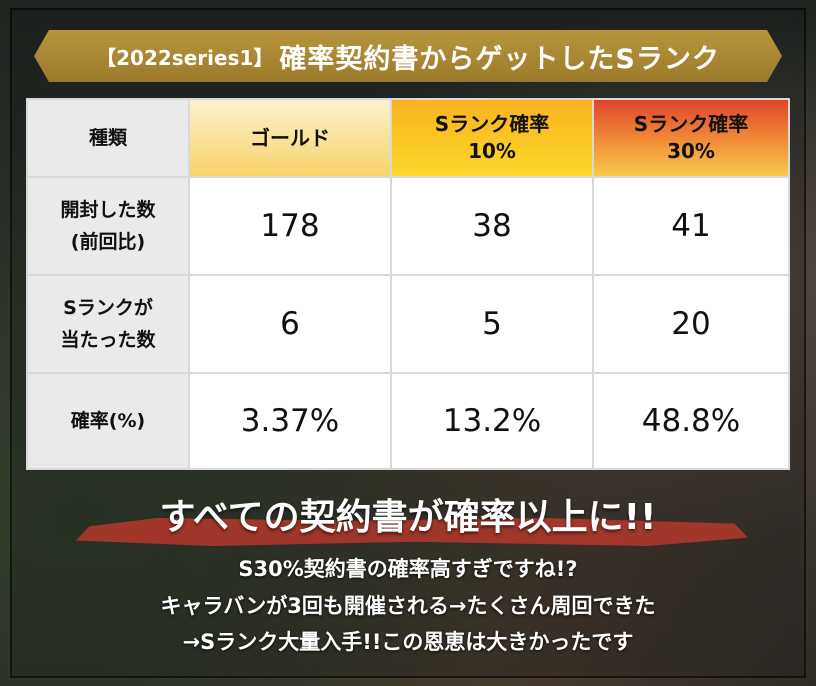  I want to click on headline: すべての契約書が確率以上に!!, so click(408, 517).